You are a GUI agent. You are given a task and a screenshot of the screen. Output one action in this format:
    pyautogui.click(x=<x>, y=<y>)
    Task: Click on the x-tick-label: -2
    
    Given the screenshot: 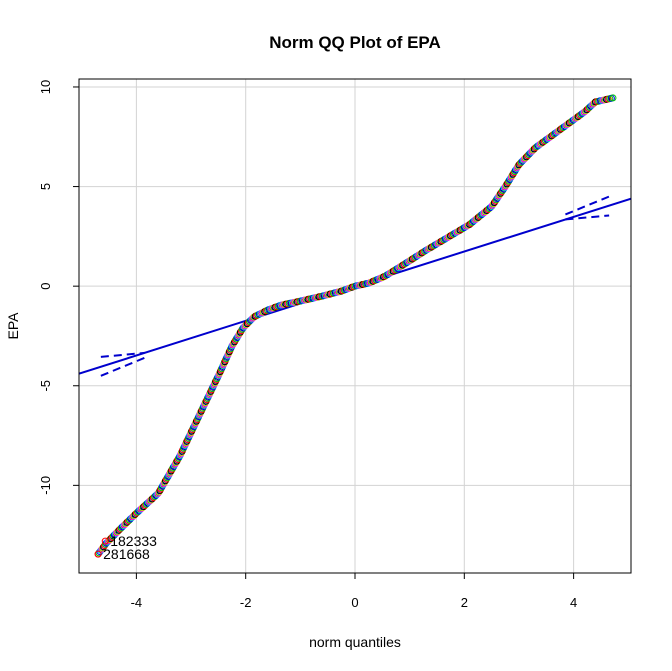 What is the action you would take?
    pyautogui.click(x=246, y=602)
    